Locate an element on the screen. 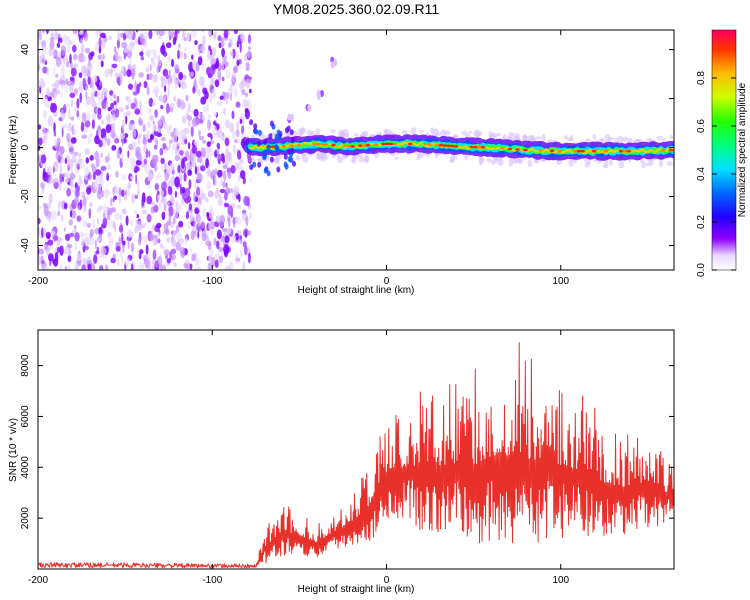 Image resolution: width=750 pixels, height=600 pixels. chart-title: YM08.2025.360.02.09.R11 is located at coordinates (356, 9).